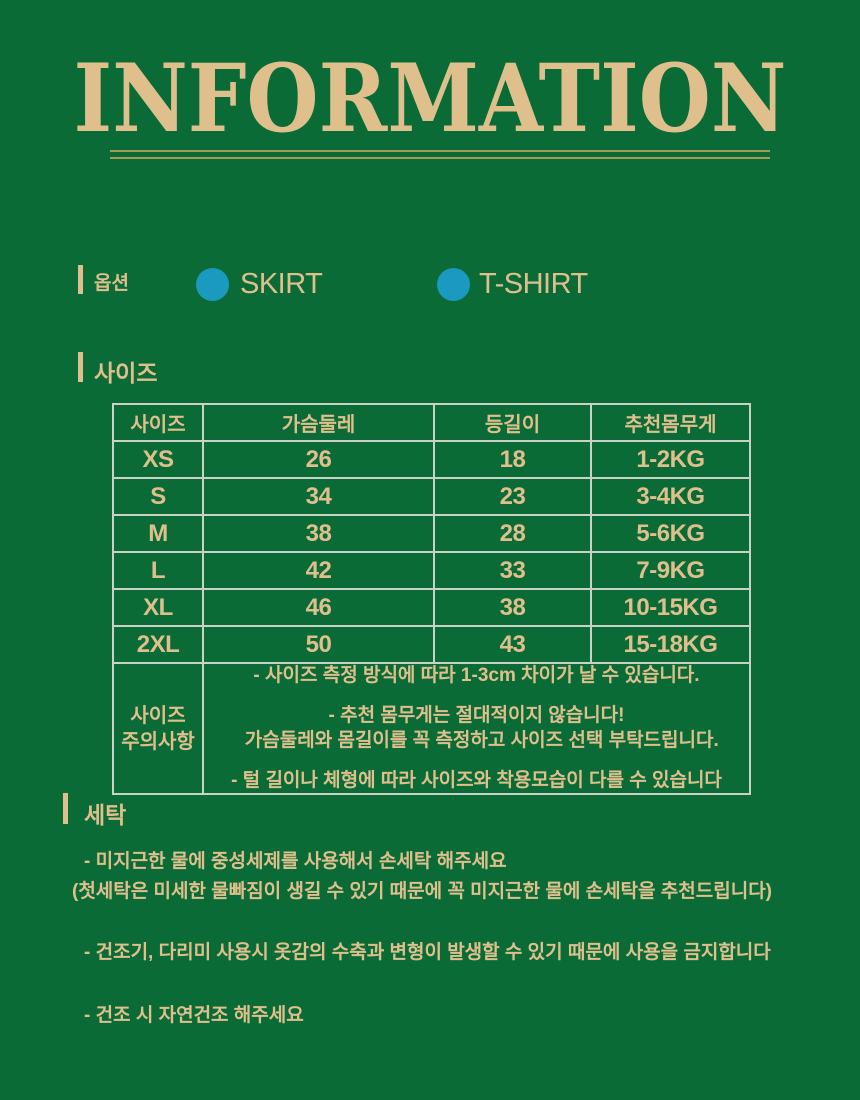 This screenshot has height=1100, width=860. What do you see at coordinates (512, 533) in the screenshot?
I see `table-cell: 28` at bounding box center [512, 533].